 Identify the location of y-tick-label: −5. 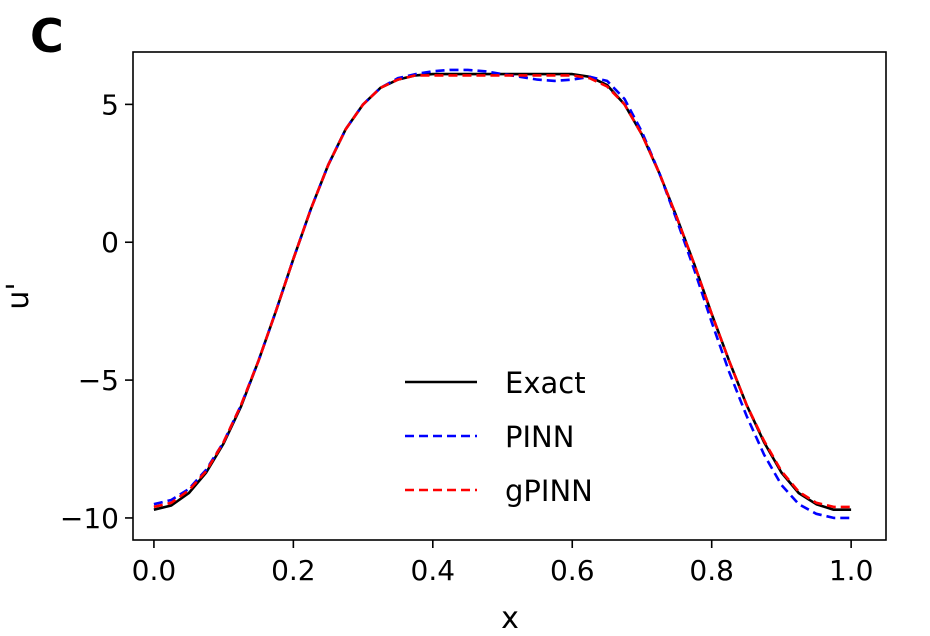
(98, 380).